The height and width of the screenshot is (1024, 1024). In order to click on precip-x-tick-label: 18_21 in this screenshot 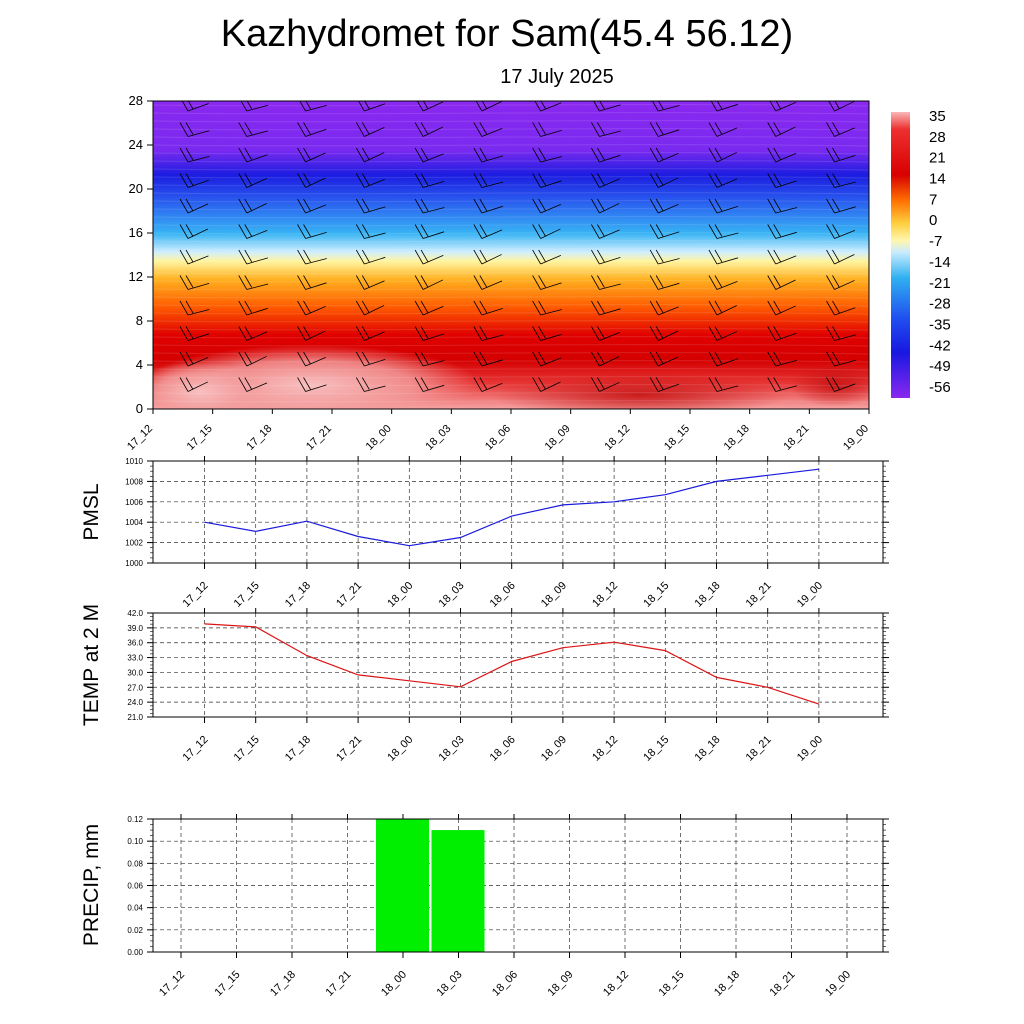, I will do `click(783, 984)`.